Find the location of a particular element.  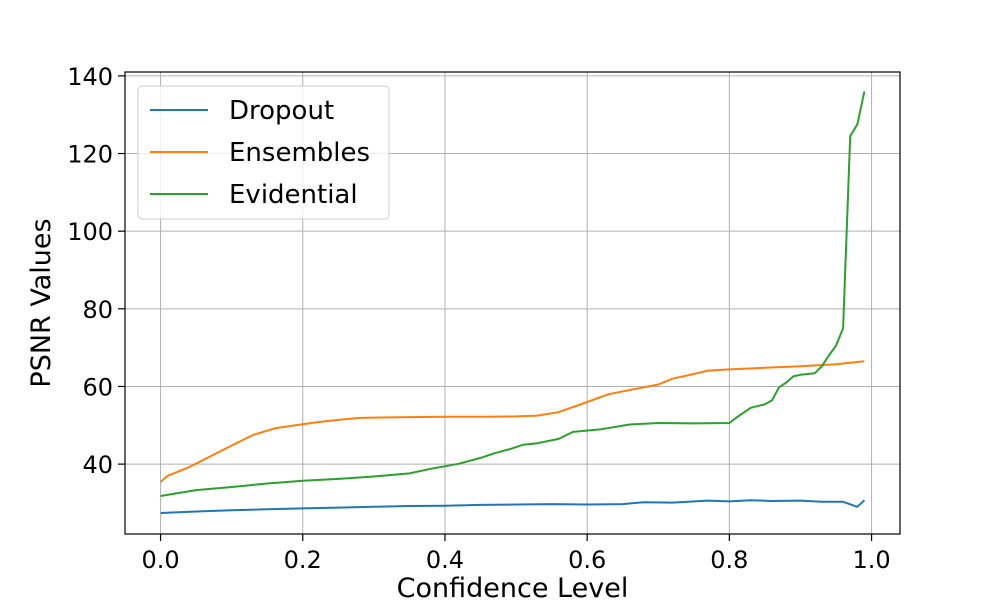

y-tick-label: 120 is located at coordinates (90, 155).